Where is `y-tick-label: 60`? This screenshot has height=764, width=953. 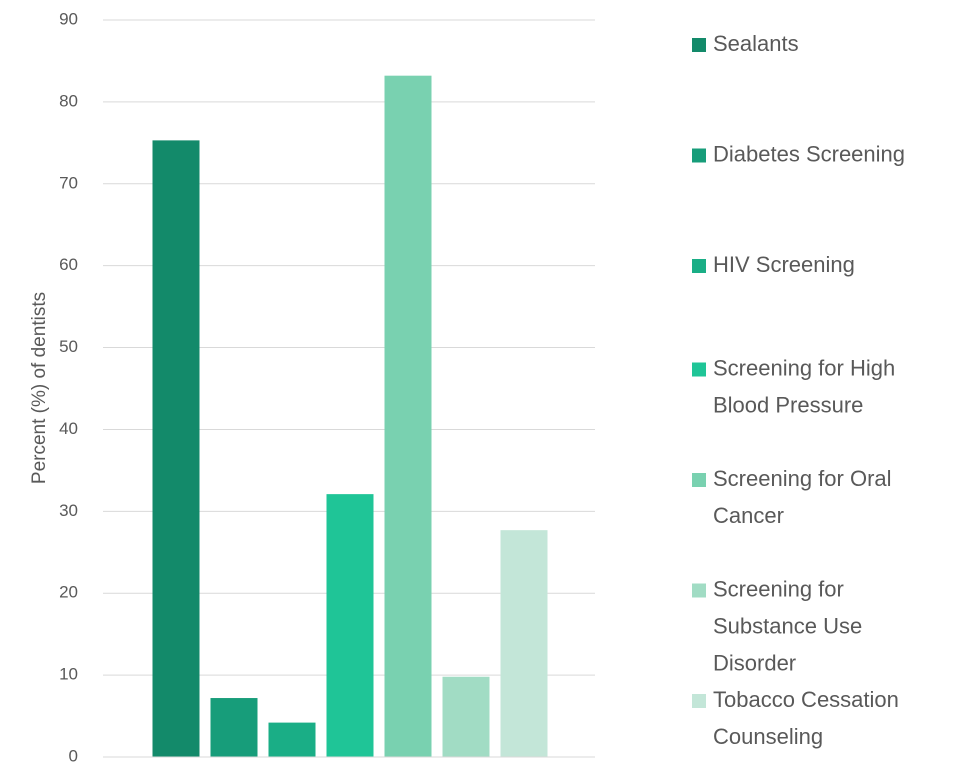
y-tick-label: 60 is located at coordinates (68, 264).